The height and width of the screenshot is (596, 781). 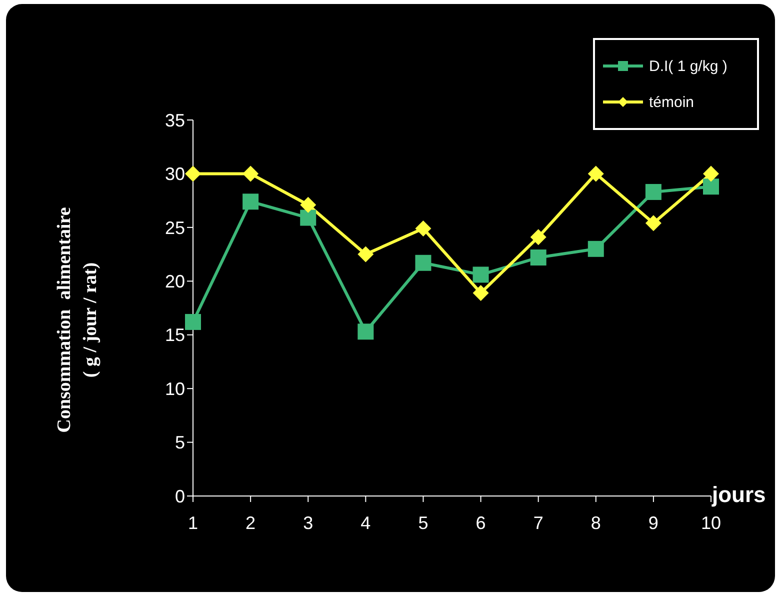 I want to click on legend-label: D.I( 1 g/kg ), so click(x=688, y=66).